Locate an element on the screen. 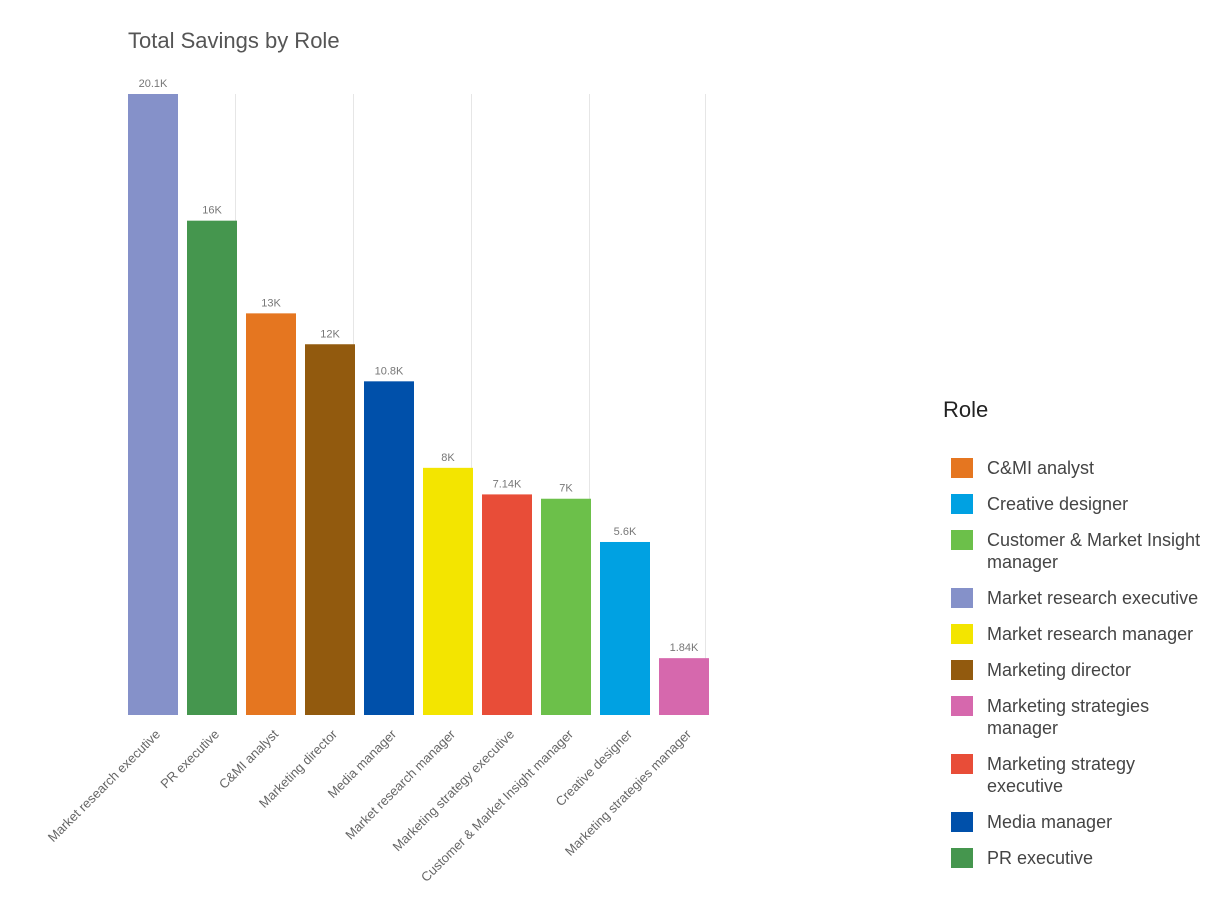 The image size is (1221, 920). data-label-3: 13K is located at coordinates (271, 303).